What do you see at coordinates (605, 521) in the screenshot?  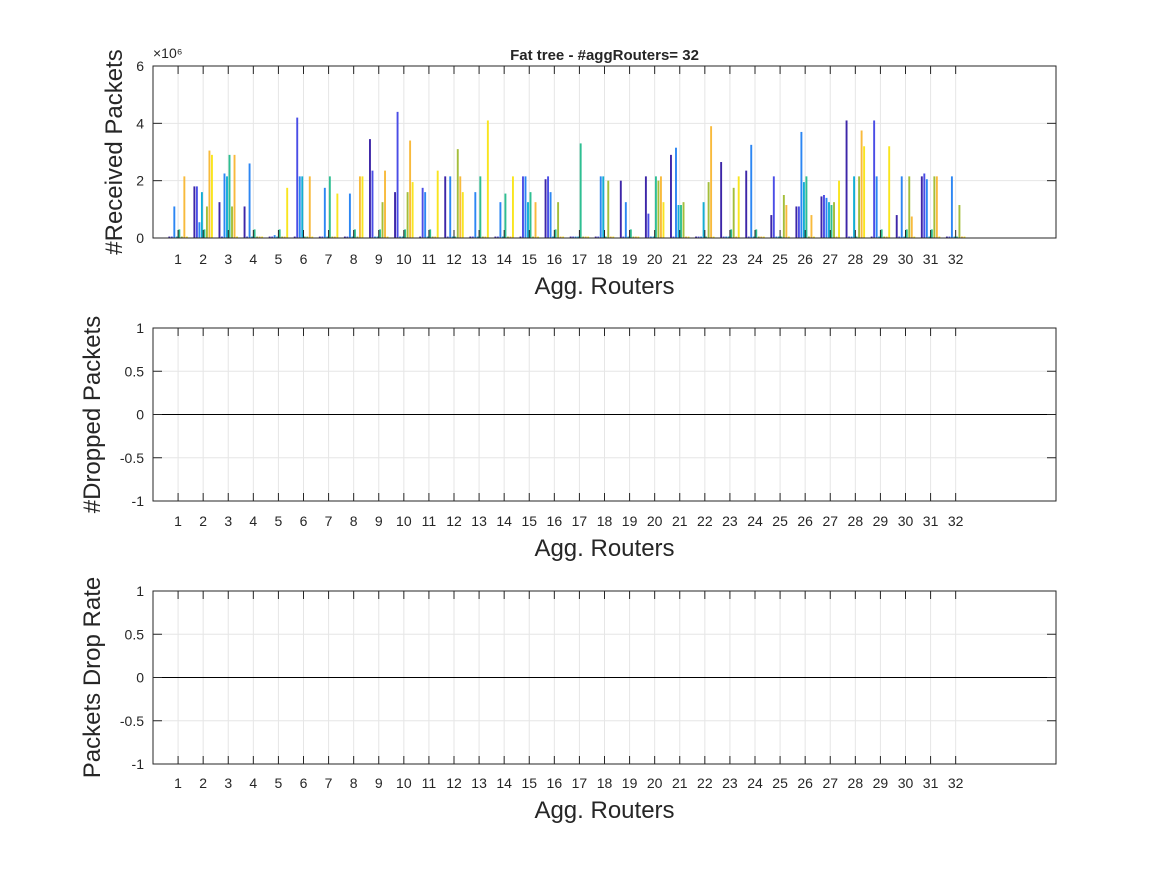 I see `x-tick-label: 18` at bounding box center [605, 521].